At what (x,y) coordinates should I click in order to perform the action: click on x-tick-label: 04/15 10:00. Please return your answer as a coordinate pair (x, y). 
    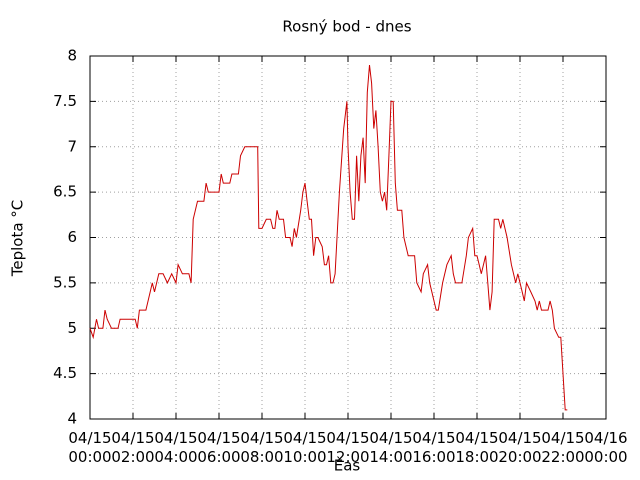
    Looking at the image, I should click on (304, 447).